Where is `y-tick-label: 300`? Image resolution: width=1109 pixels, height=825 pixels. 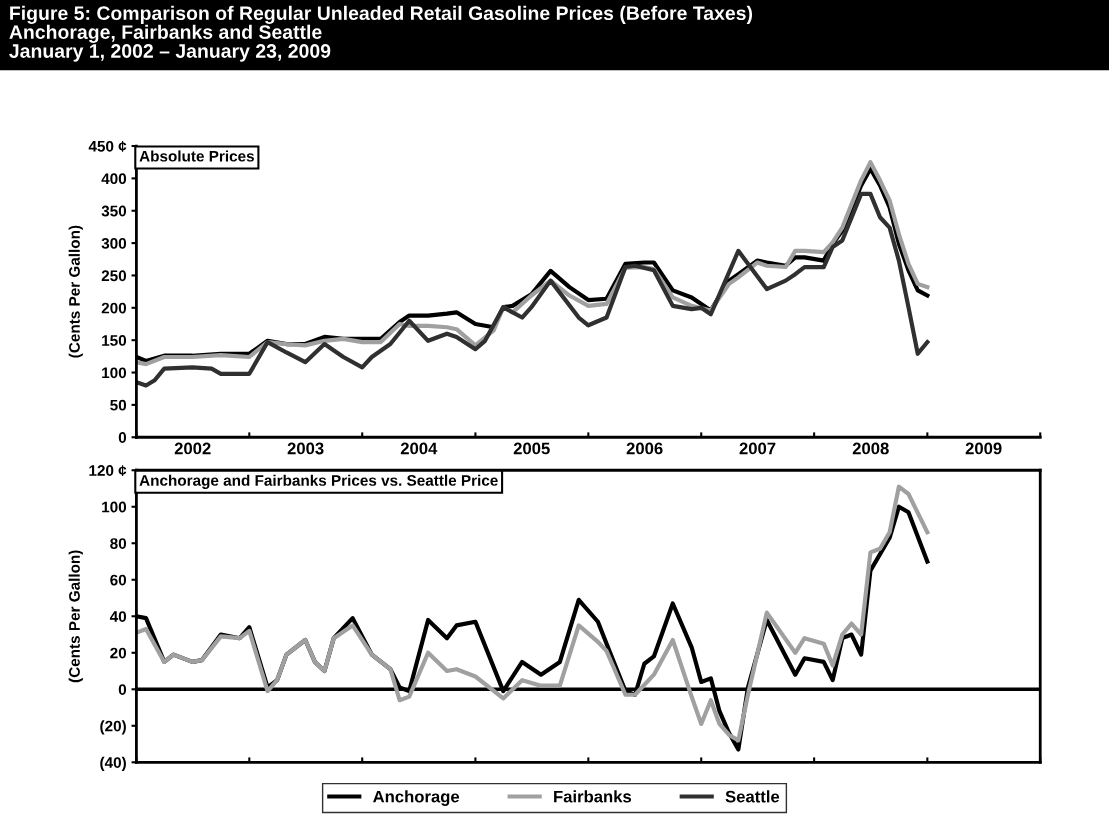 y-tick-label: 300 is located at coordinates (114, 243).